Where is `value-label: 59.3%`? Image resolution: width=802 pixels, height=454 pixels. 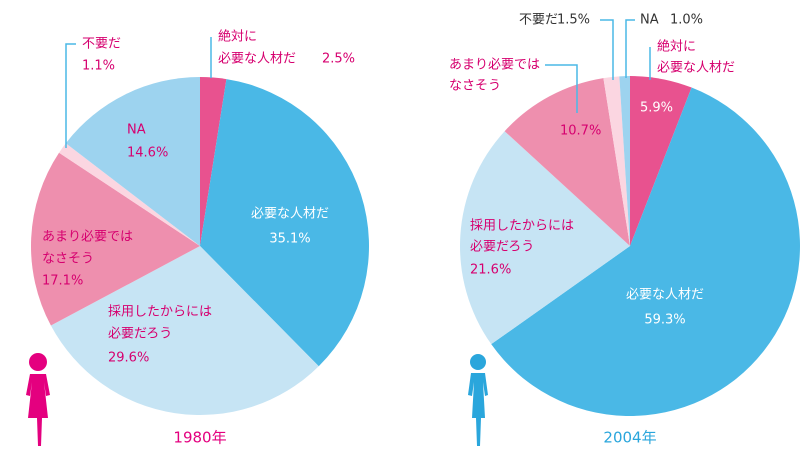
value-label: 59.3% is located at coordinates (664, 320).